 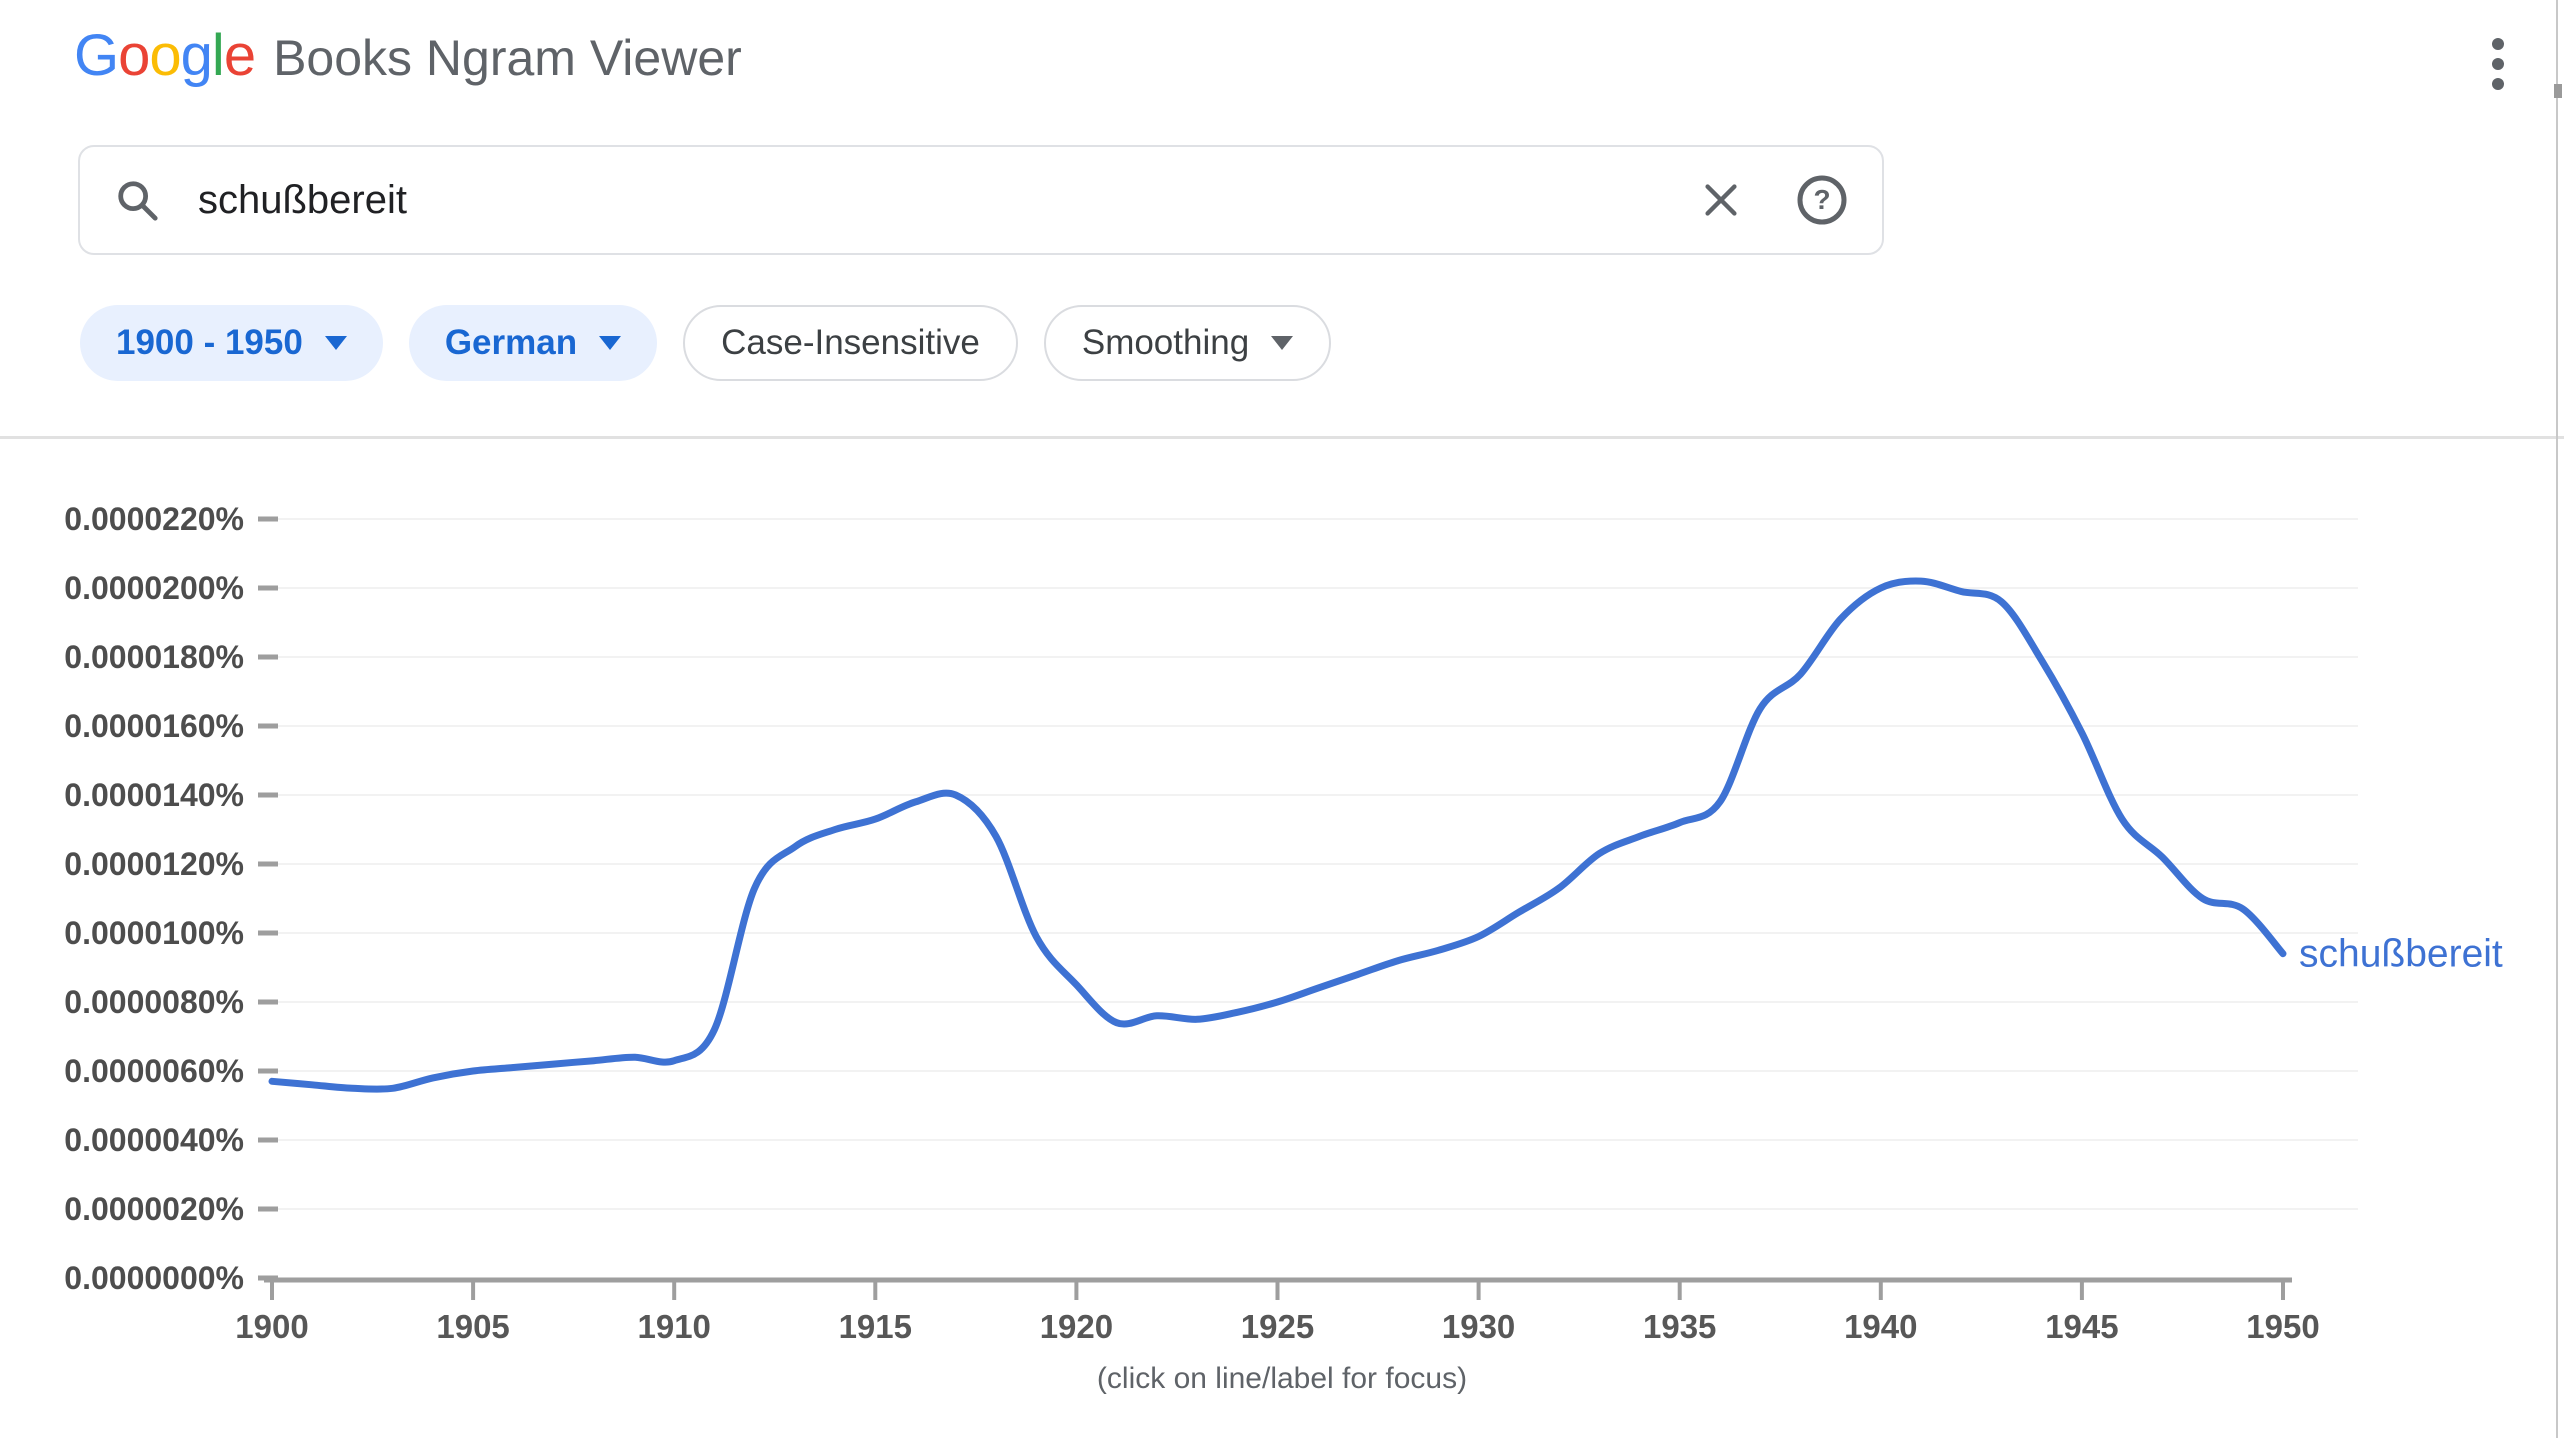 I want to click on x-tick-label: 1940, so click(x=1880, y=1326).